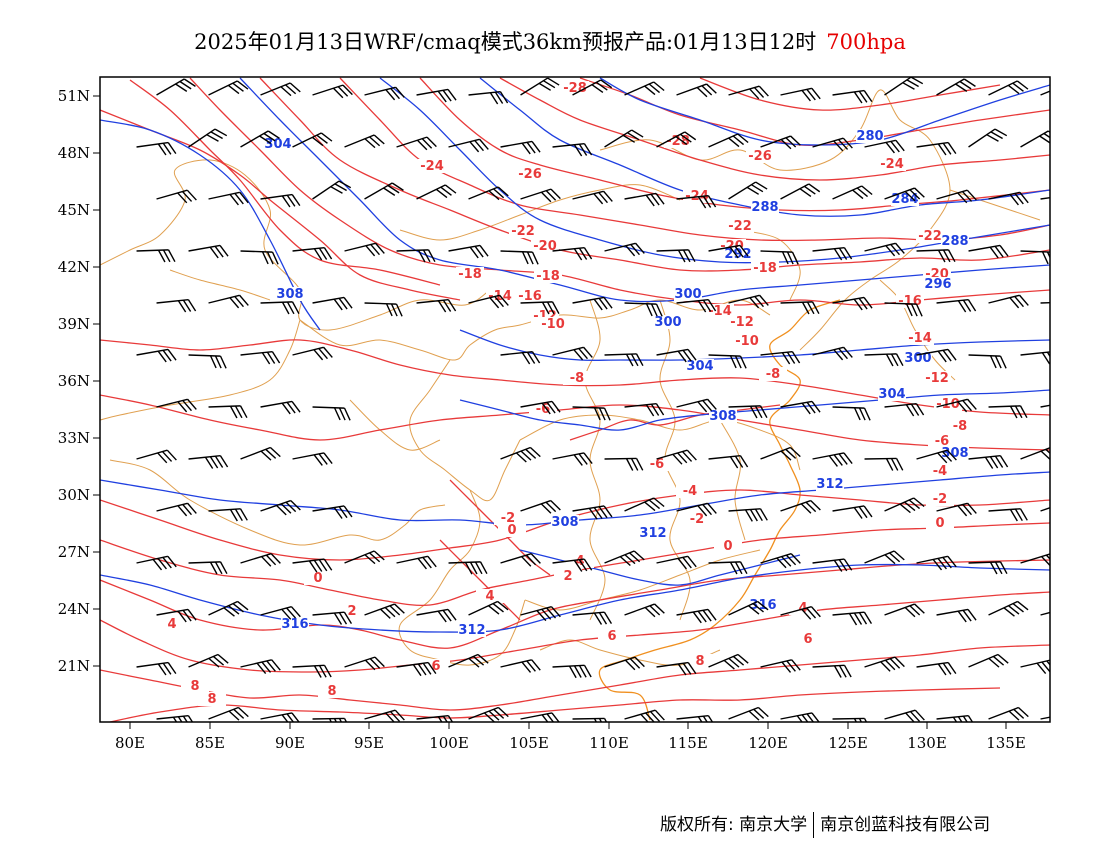  What do you see at coordinates (904, 199) in the screenshot?
I see `height-label: 284` at bounding box center [904, 199].